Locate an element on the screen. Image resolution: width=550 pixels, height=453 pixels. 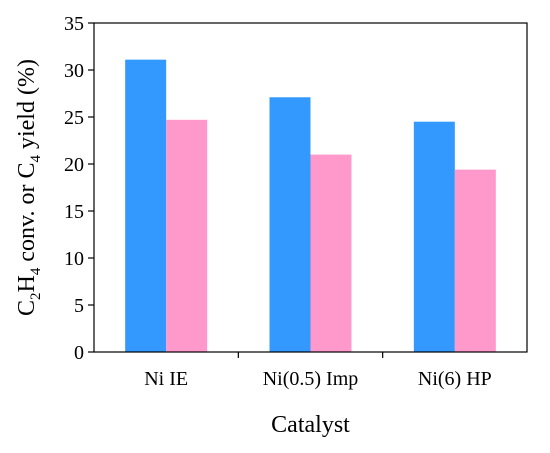
x-tick-label: Ni IE is located at coordinates (166, 379).